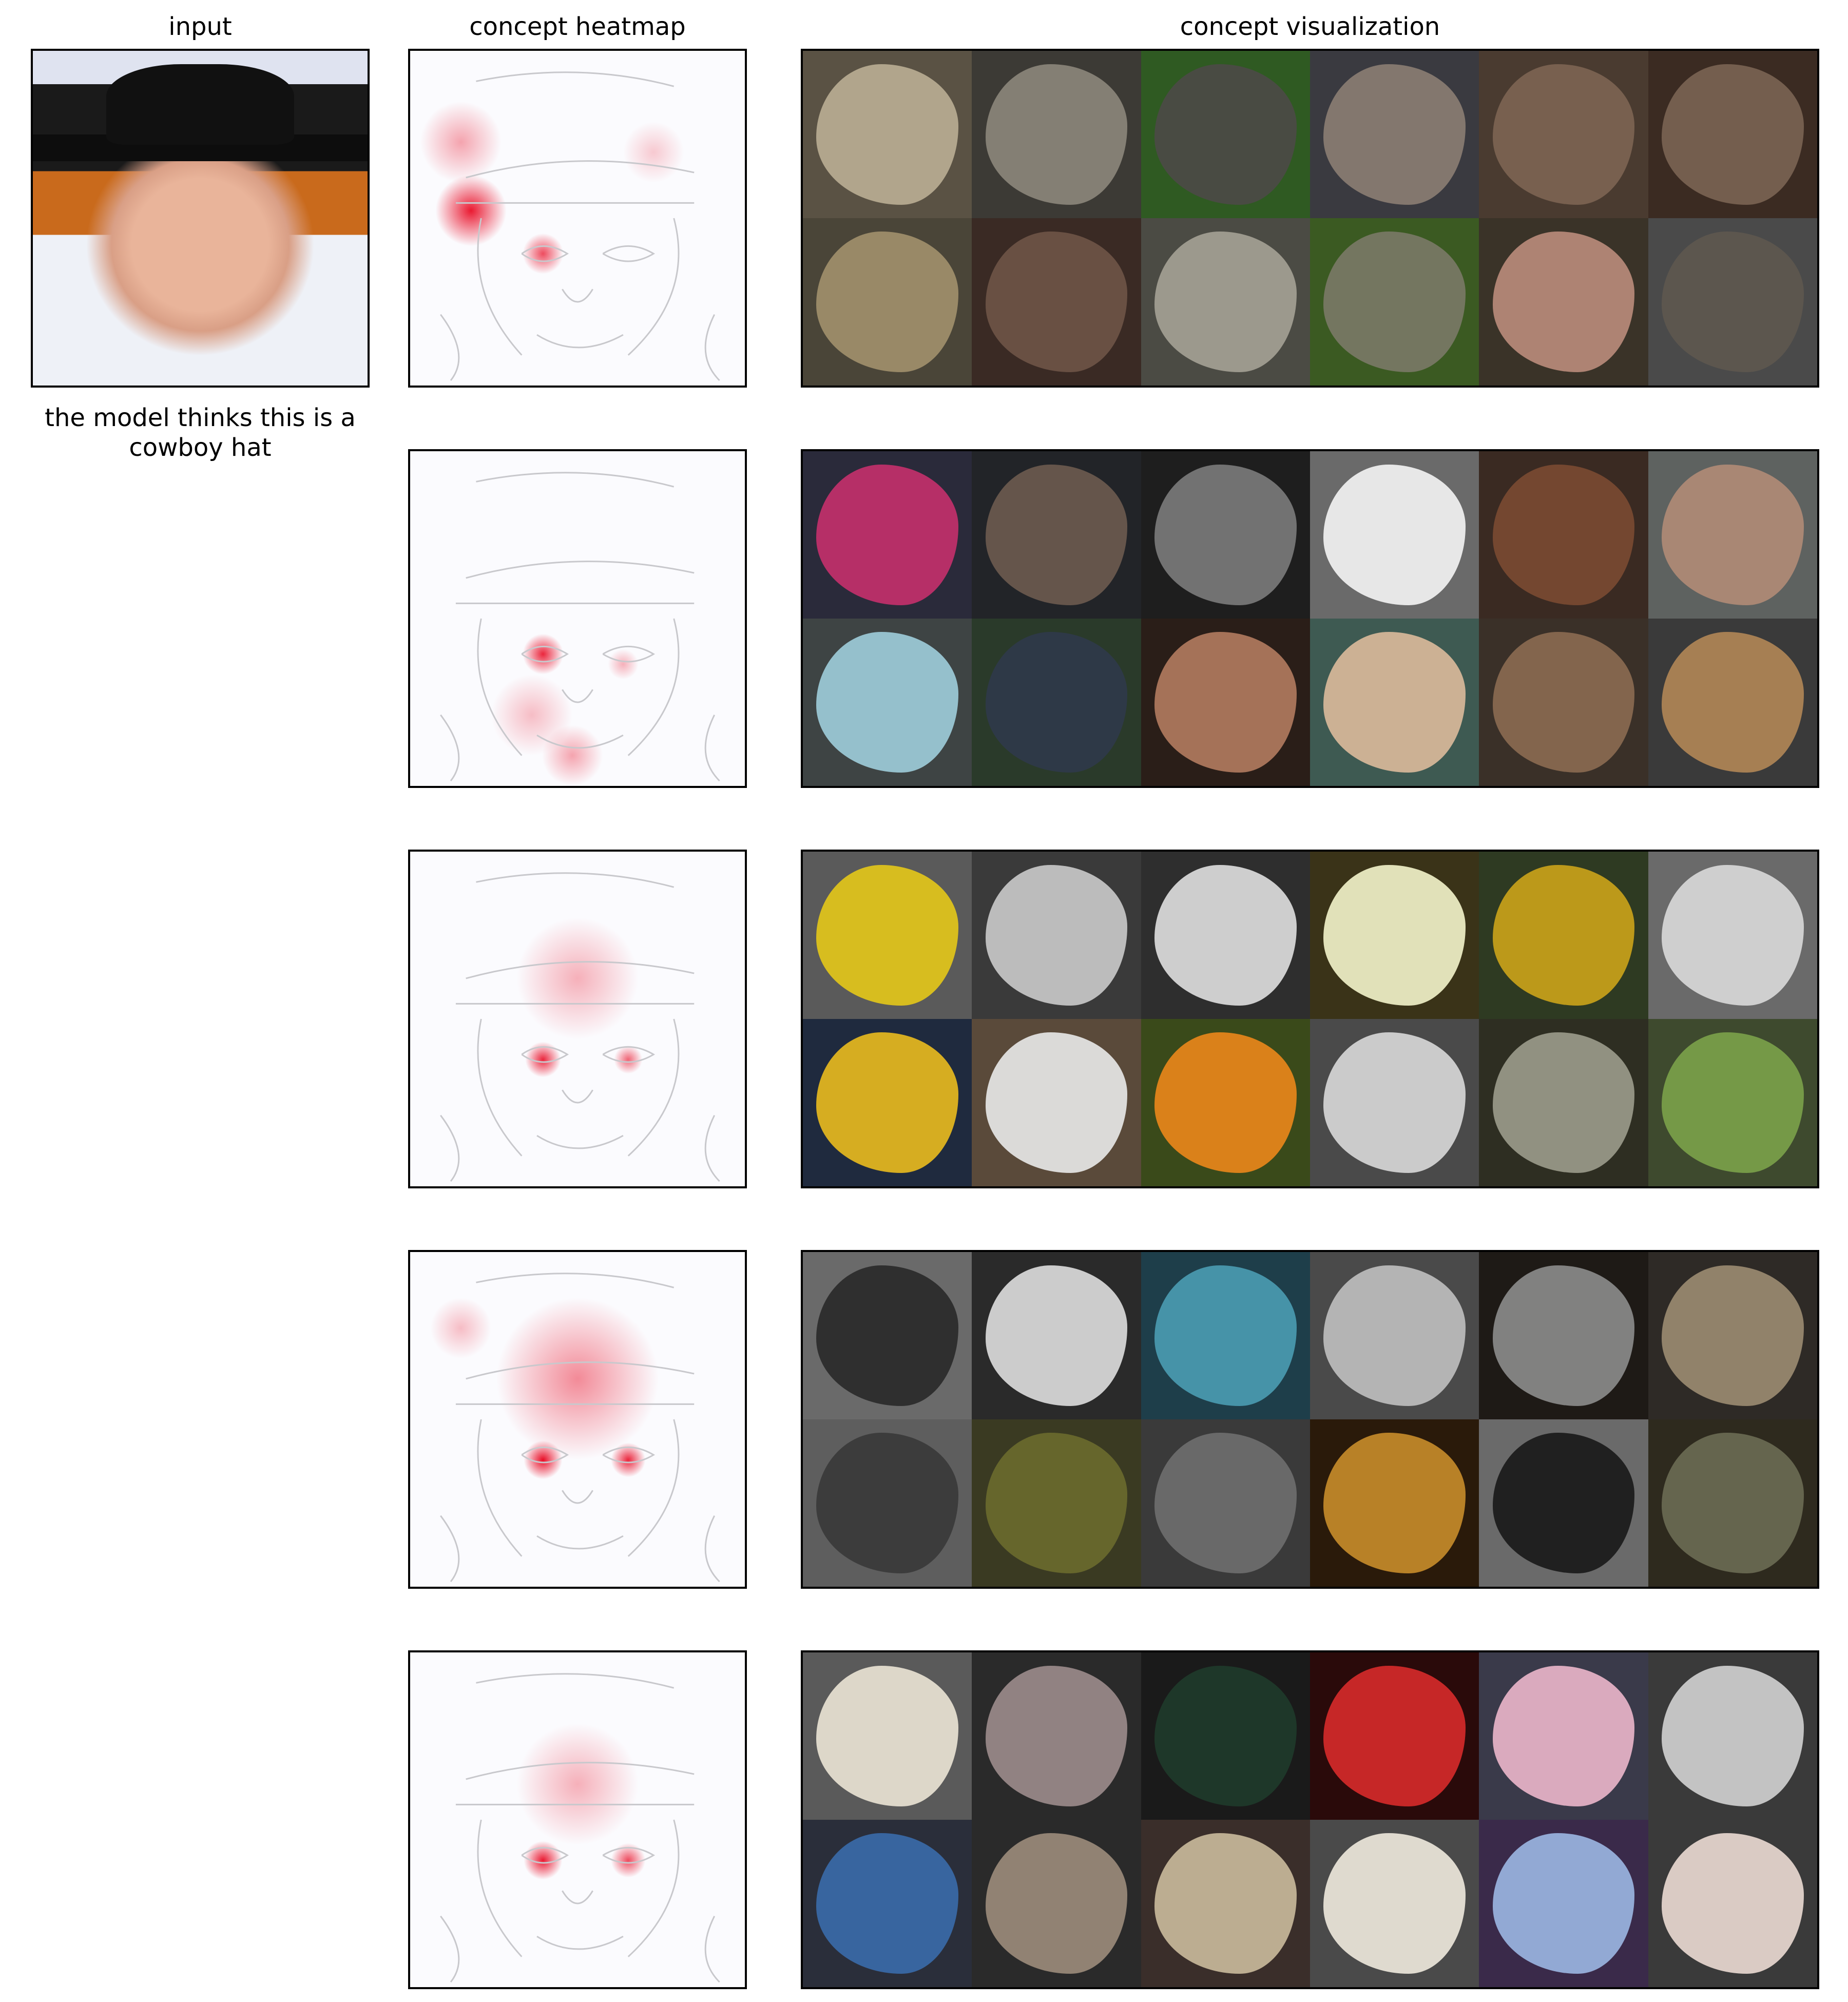 The image size is (1848, 2002). Describe the element at coordinates (200, 432) in the screenshot. I see `prediction-caption: the model thinks this is a cowboy hat` at that location.